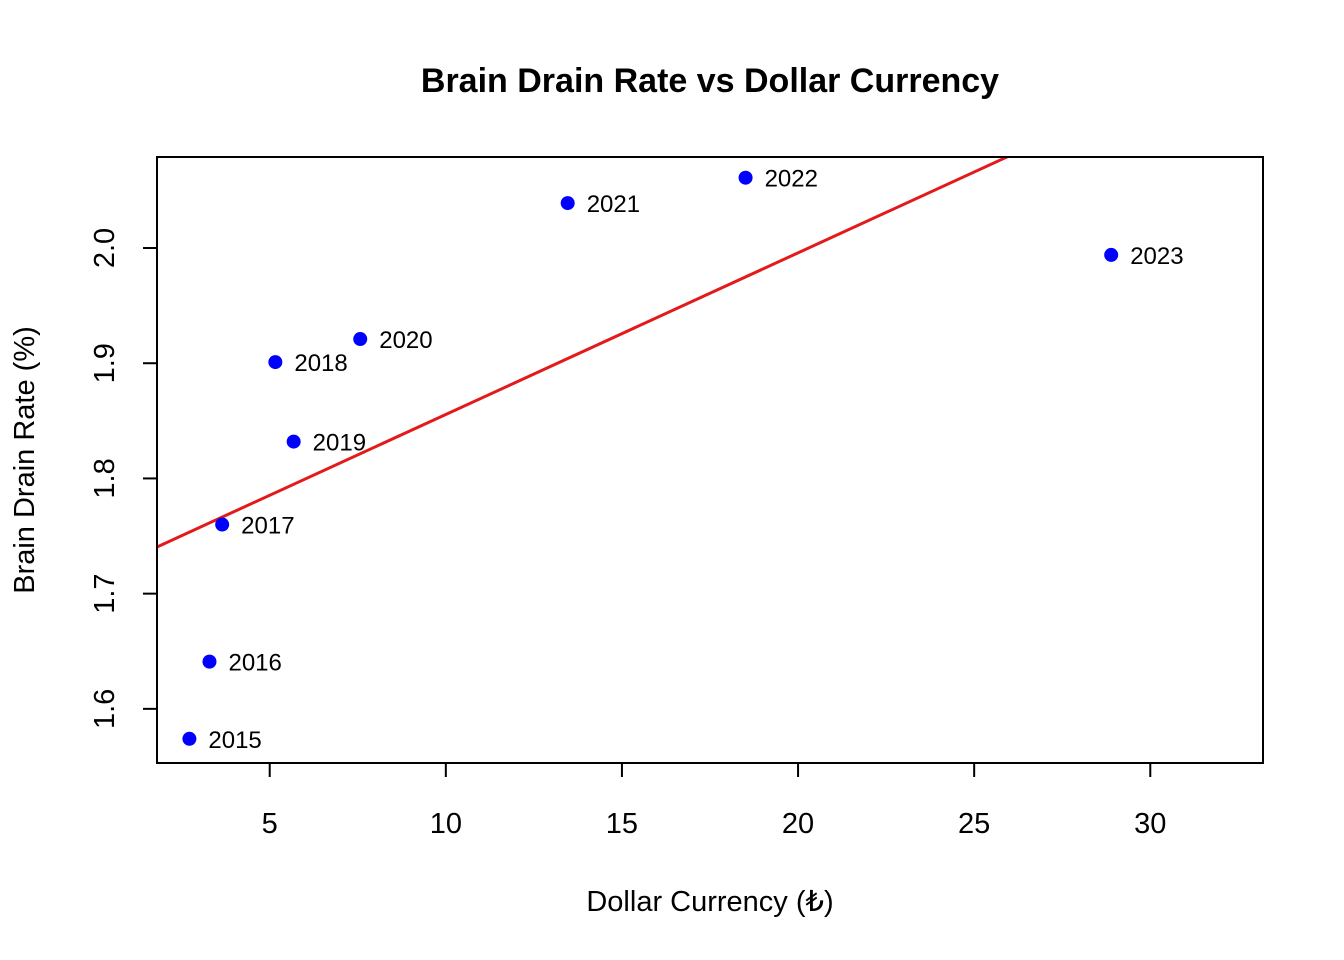  What do you see at coordinates (254, 663) in the screenshot?
I see `data-point-label: 2016` at bounding box center [254, 663].